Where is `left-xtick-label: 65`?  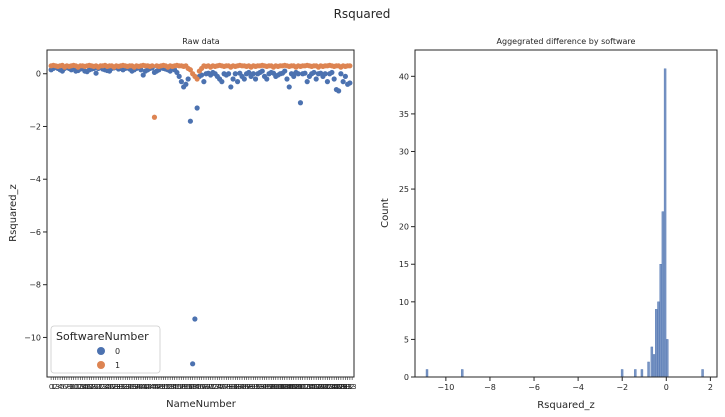
left-xtick-label: 65 is located at coordinates (197, 387).